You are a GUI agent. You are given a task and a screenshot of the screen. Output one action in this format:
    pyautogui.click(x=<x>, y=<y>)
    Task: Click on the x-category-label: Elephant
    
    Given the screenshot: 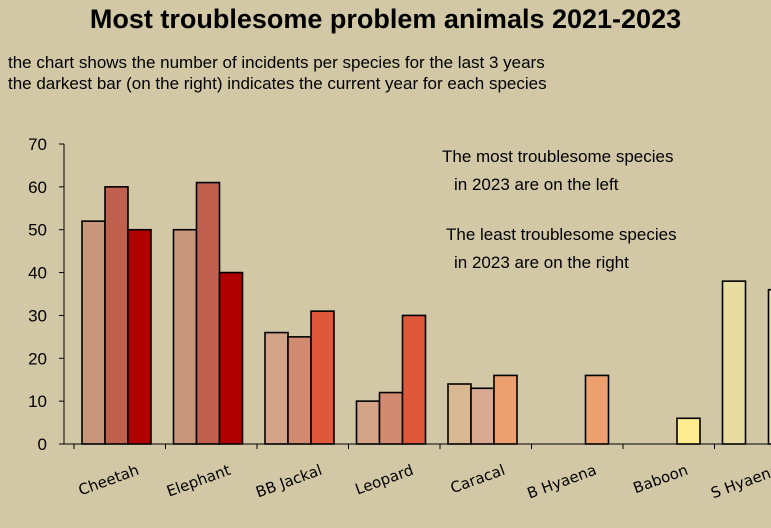 What is the action you would take?
    pyautogui.click(x=198, y=481)
    